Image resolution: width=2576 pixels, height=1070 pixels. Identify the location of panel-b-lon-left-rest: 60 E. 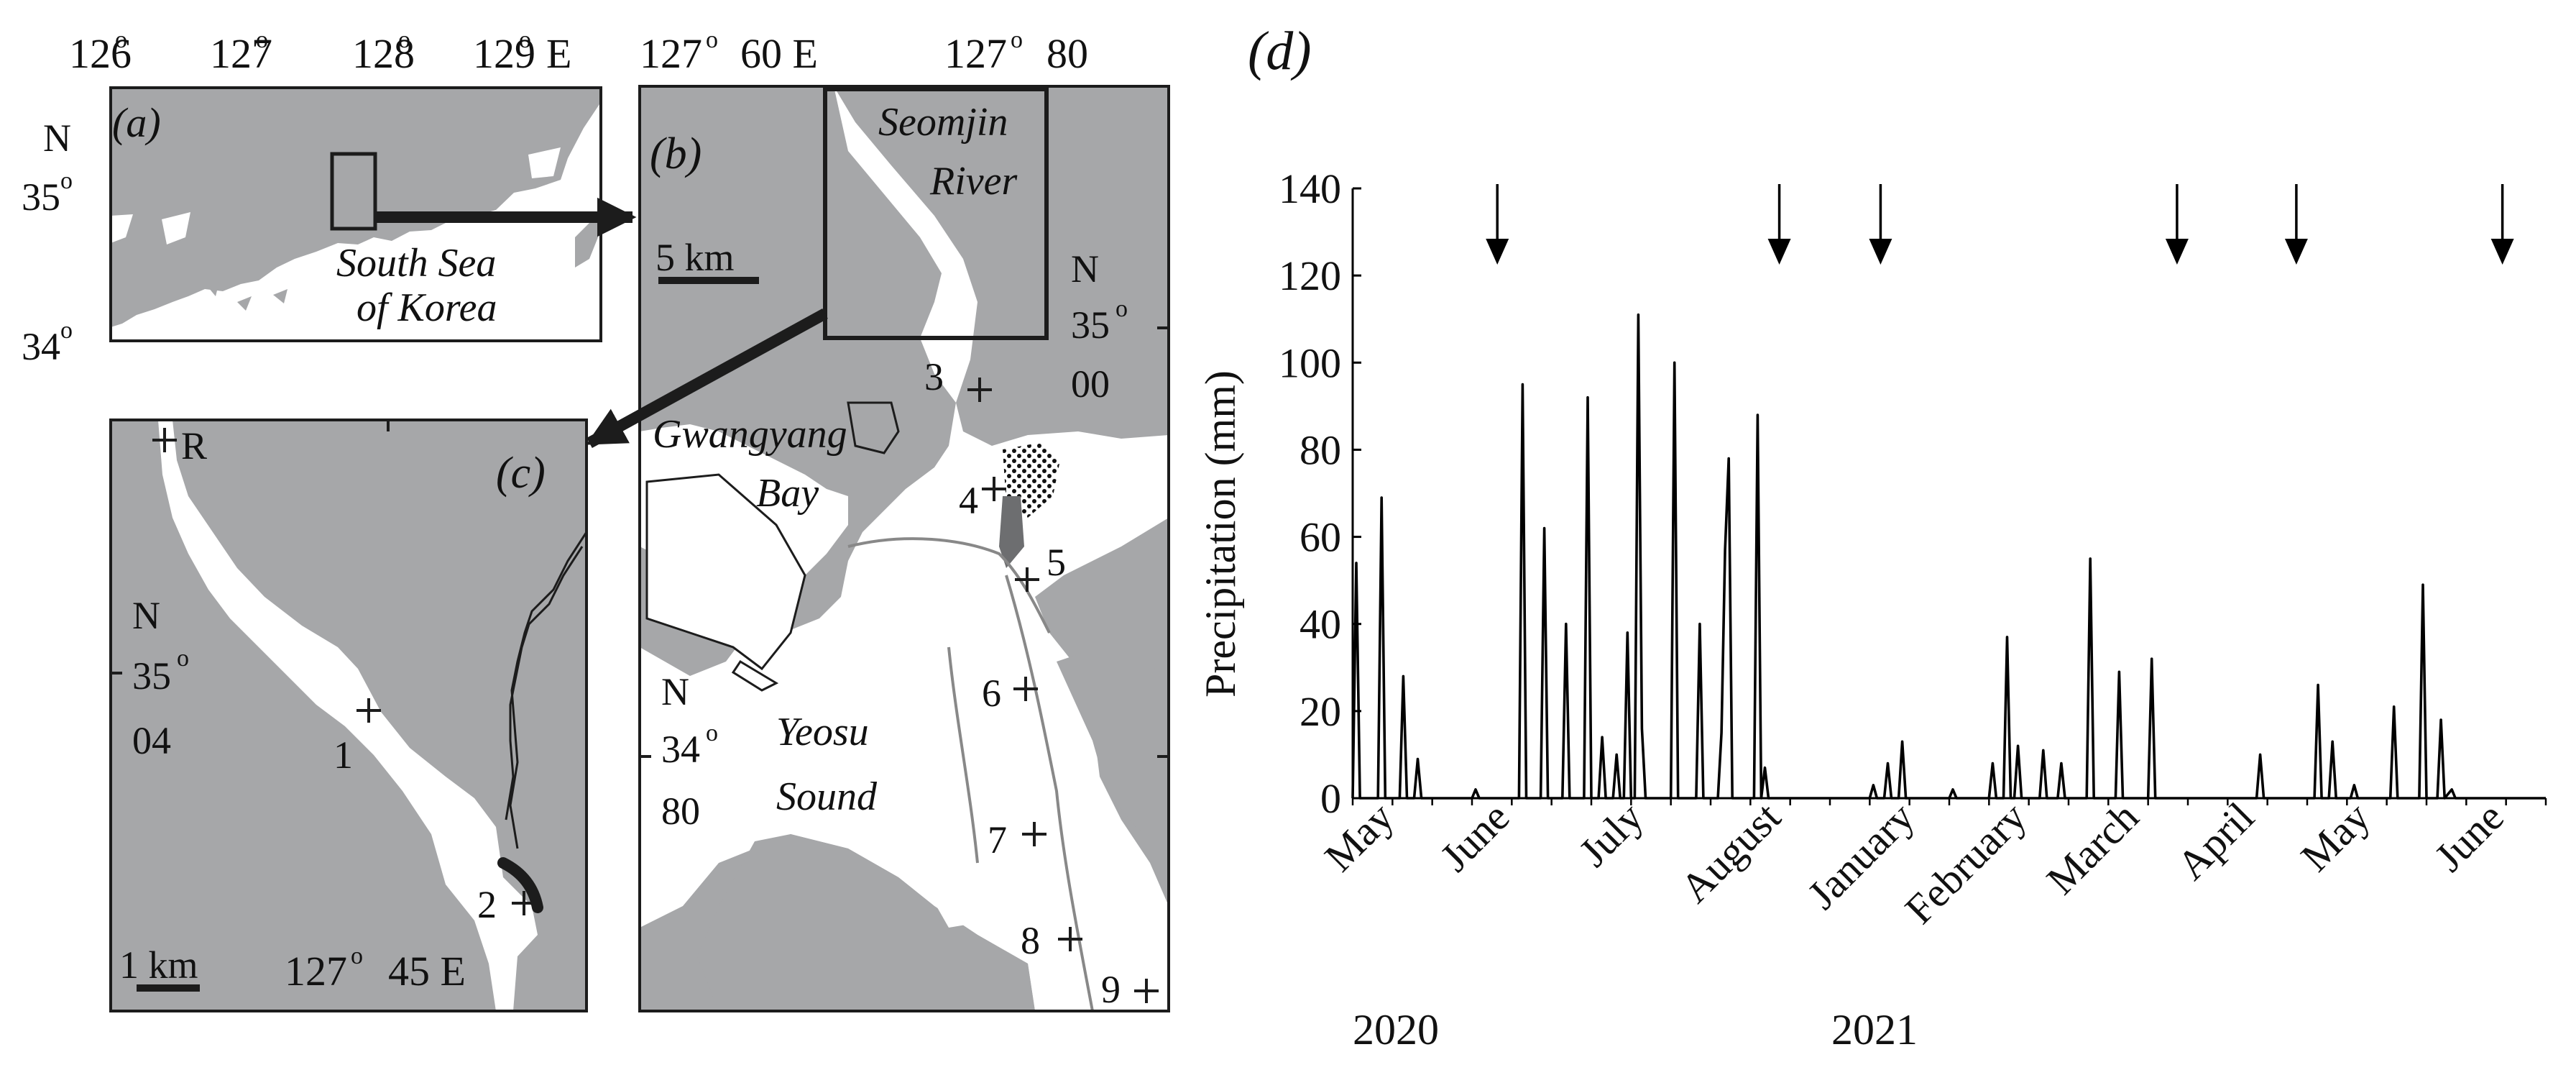
(779, 54).